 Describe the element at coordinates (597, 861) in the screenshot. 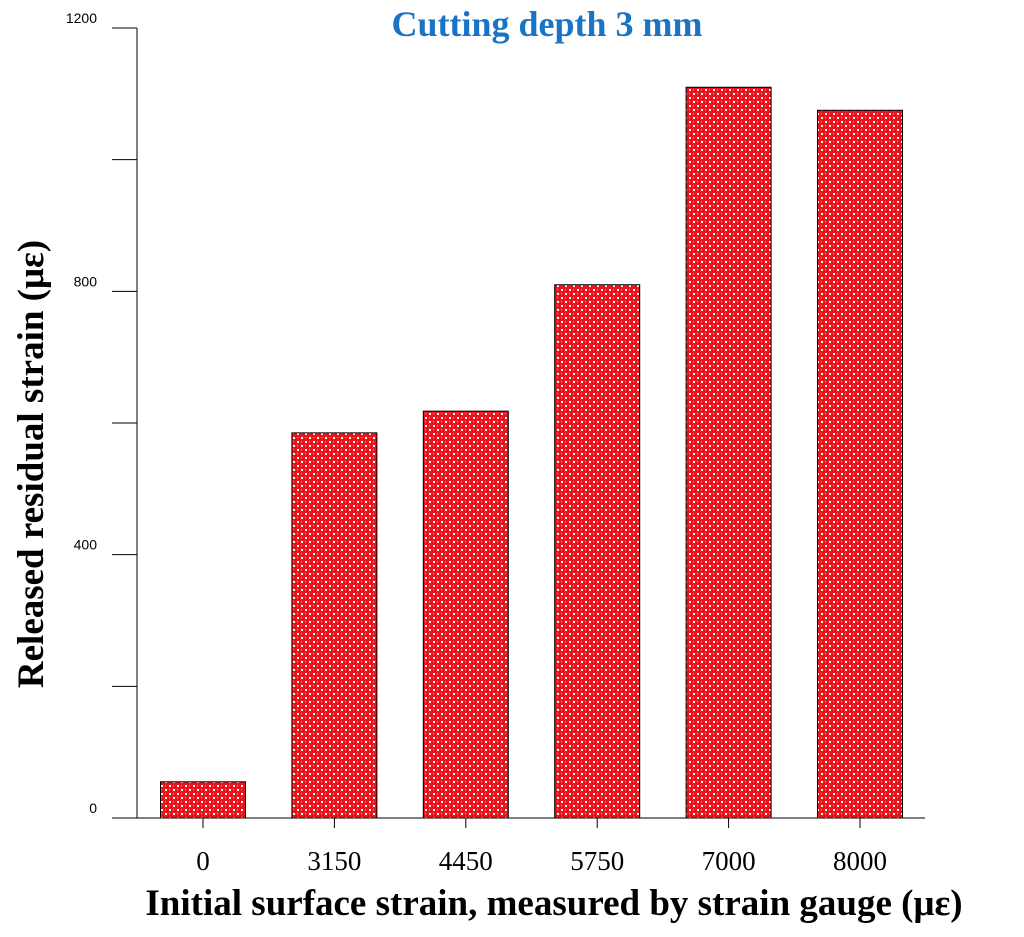

I see `x-tick-label: 5750` at that location.